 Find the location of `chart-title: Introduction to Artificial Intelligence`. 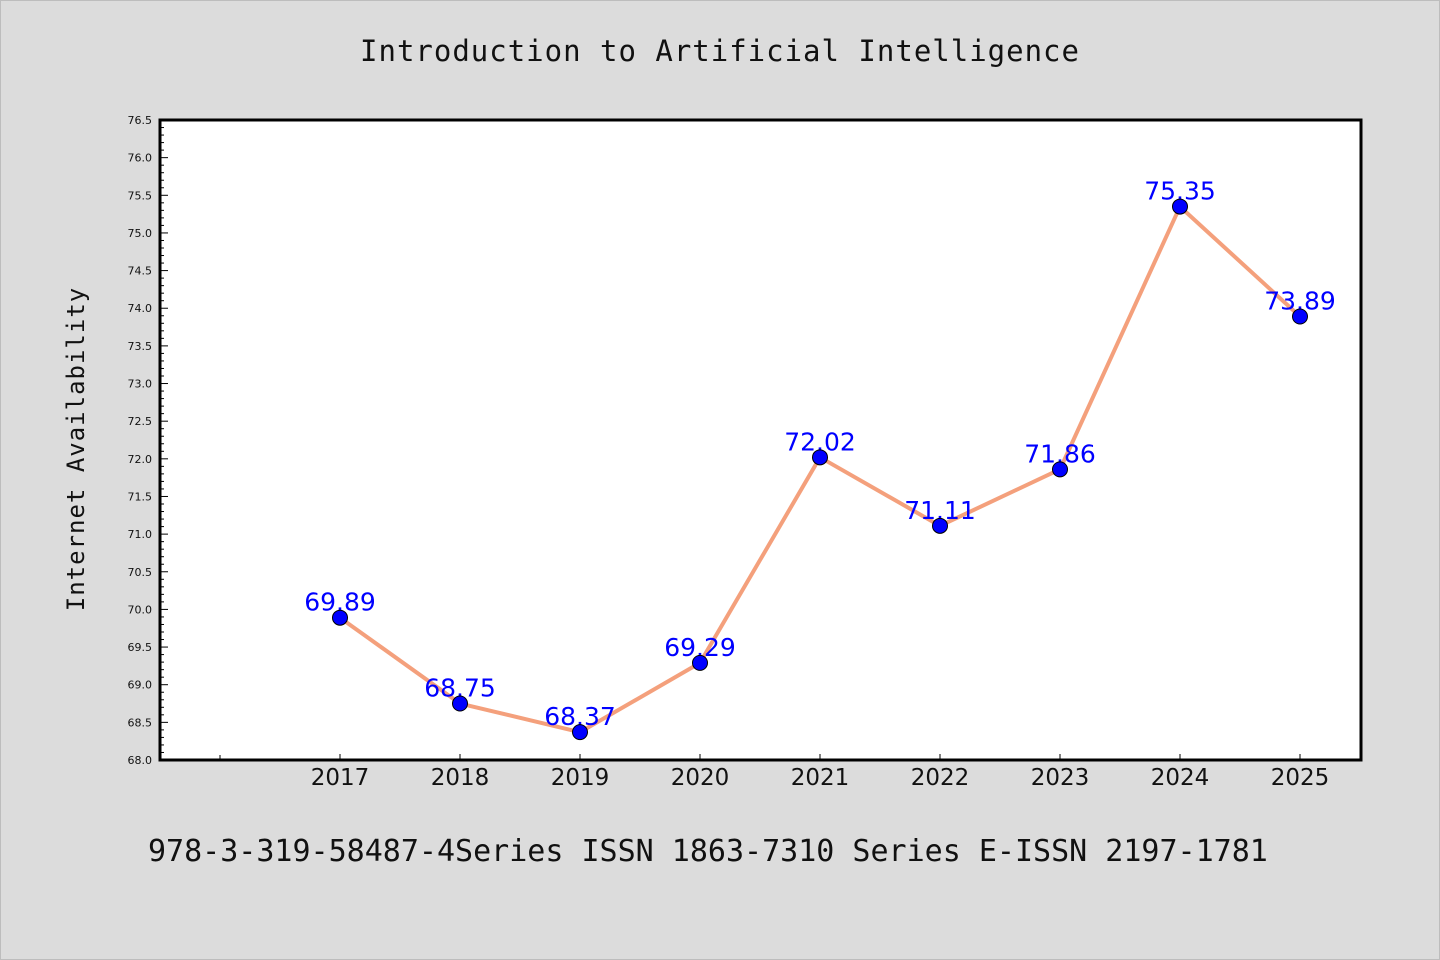

chart-title: Introduction to Artificial Intelligence is located at coordinates (720, 51).